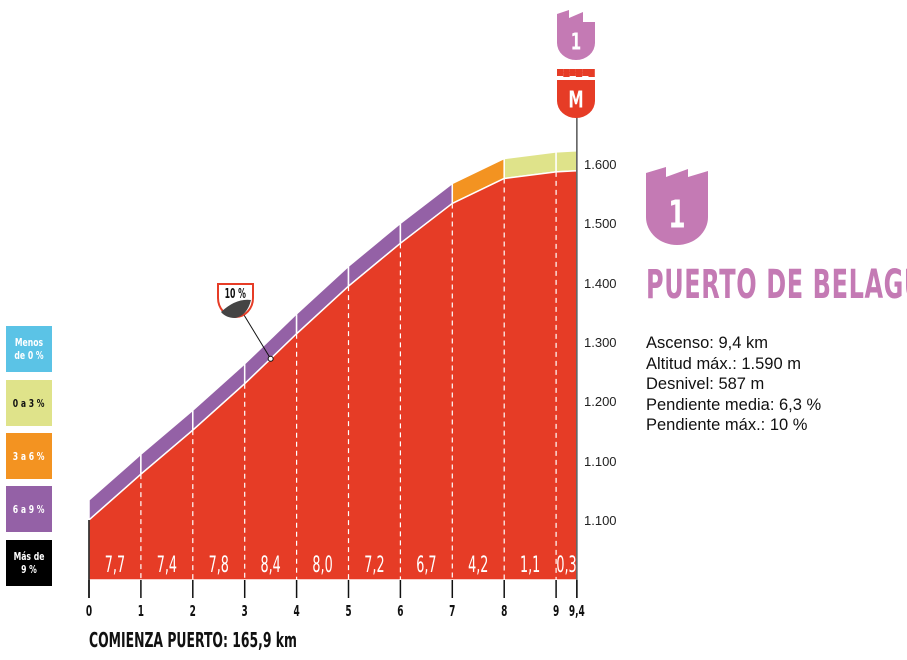 The width and height of the screenshot is (907, 660). Describe the element at coordinates (29, 456) in the screenshot. I see `legend-item: 3 a 6 %` at that location.